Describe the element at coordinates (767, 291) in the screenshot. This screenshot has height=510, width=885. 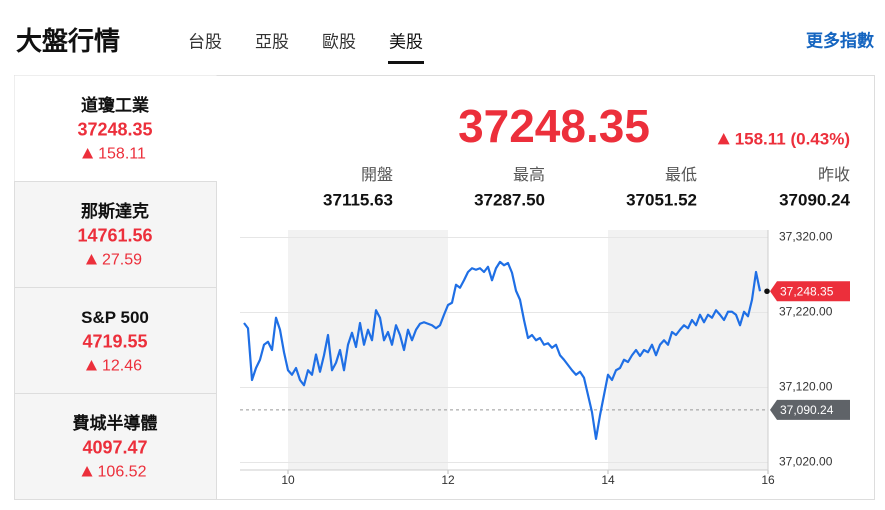
I see `last-point` at that location.